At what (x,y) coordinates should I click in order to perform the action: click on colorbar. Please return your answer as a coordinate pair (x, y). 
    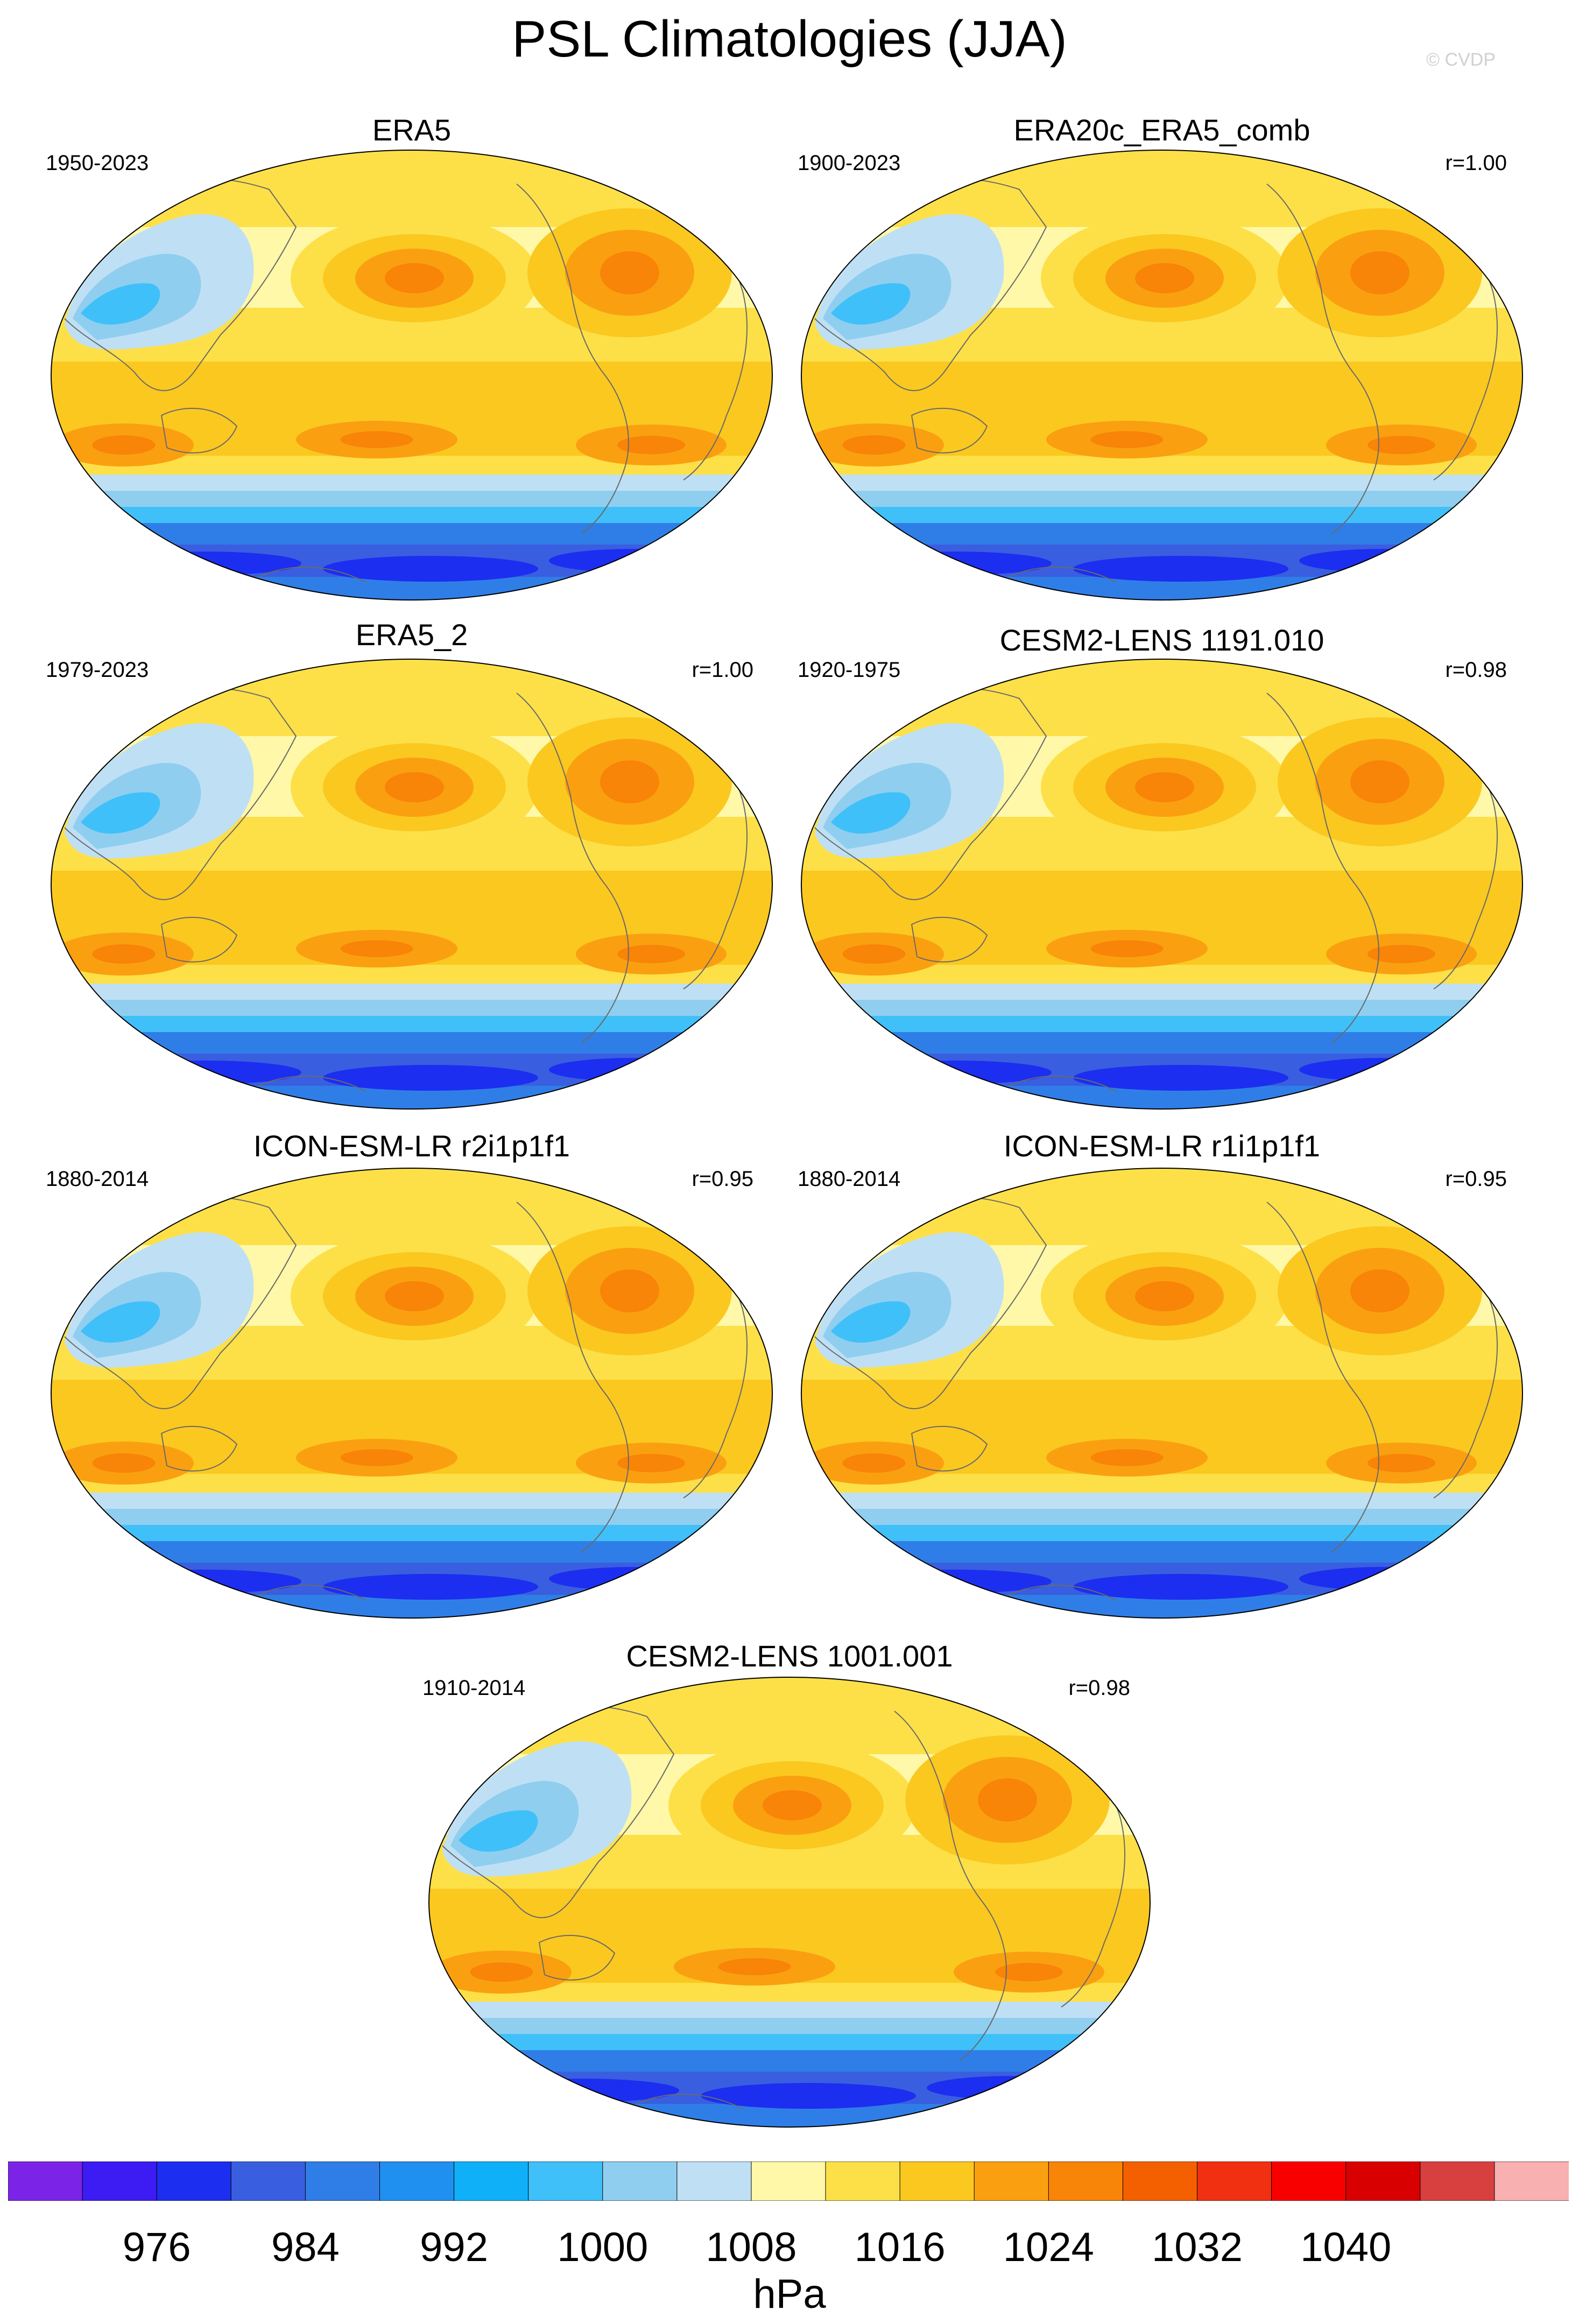
    Looking at the image, I should click on (788, 2181).